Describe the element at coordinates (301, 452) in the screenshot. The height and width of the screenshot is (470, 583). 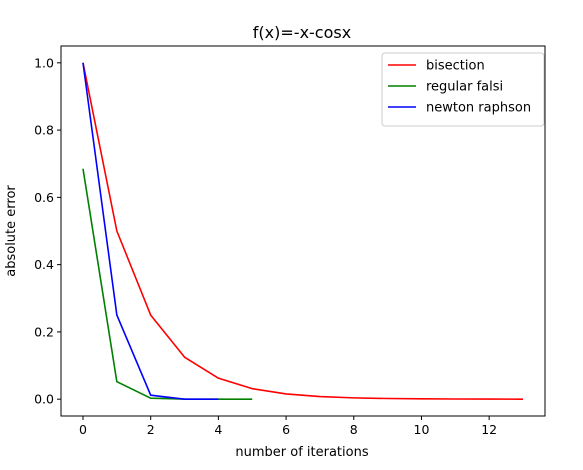
I see `x-axis-label: number of iterations` at that location.